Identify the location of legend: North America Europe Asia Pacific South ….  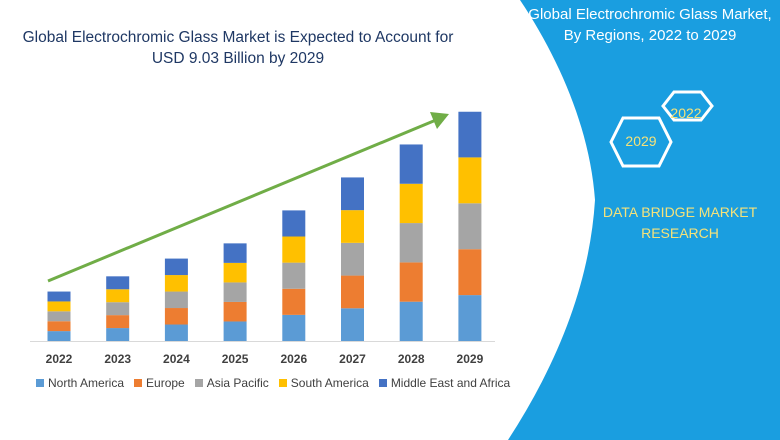
(273, 383).